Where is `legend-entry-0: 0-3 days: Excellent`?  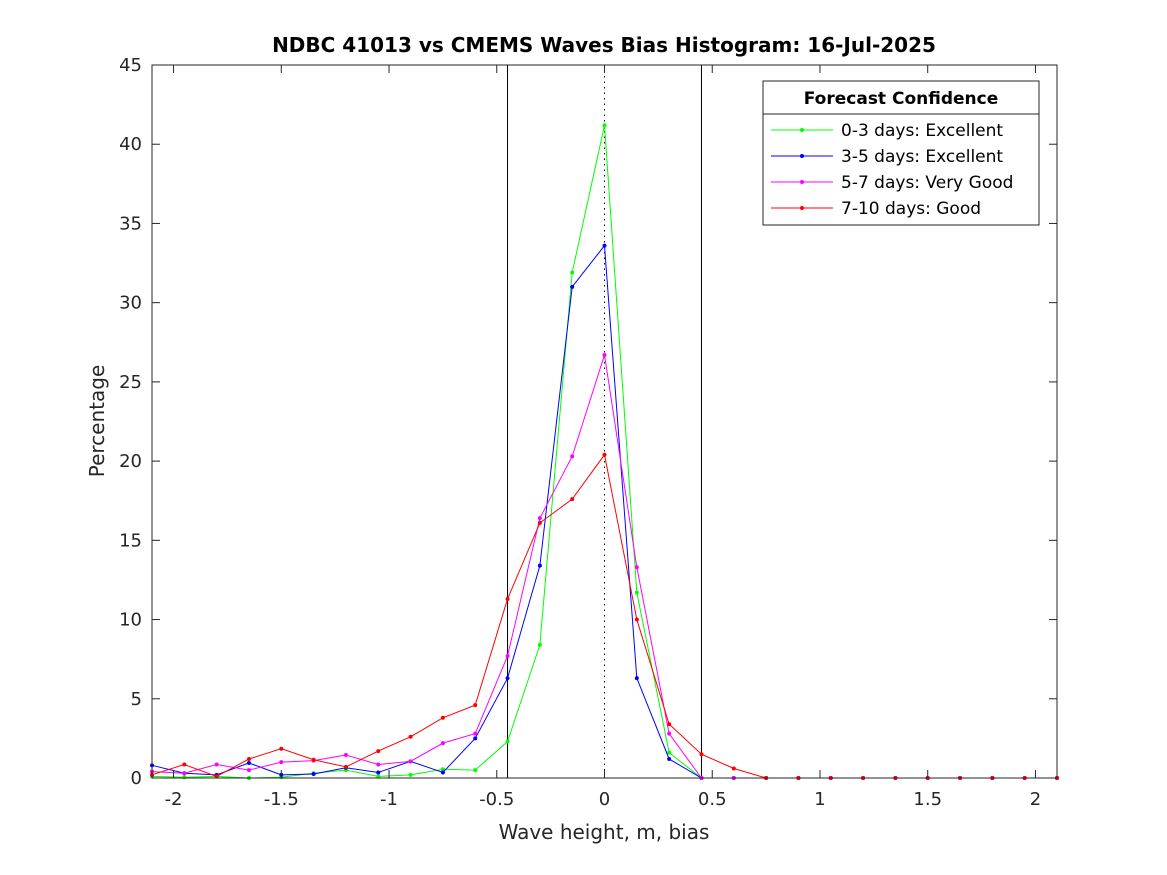 legend-entry-0: 0-3 days: Excellent is located at coordinates (887, 131).